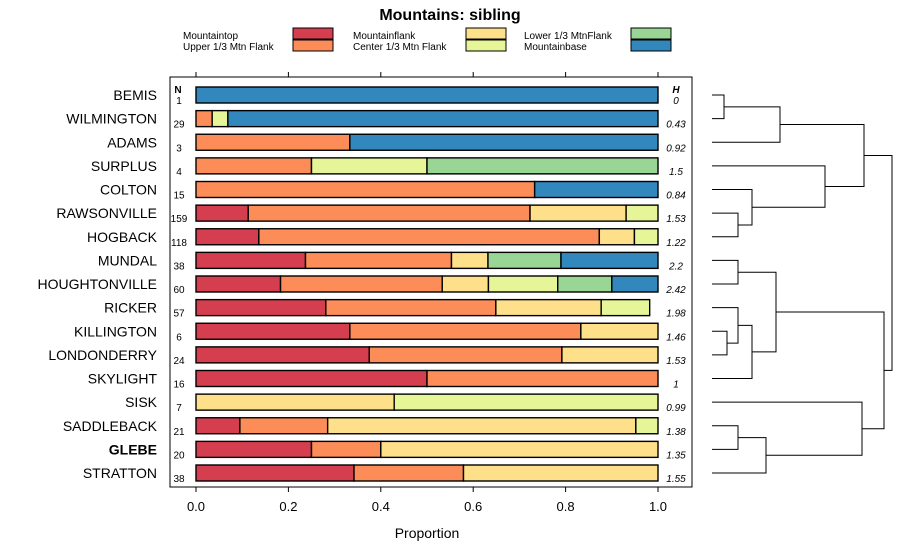  Describe the element at coordinates (179, 290) in the screenshot. I see `n-value: 60` at that location.